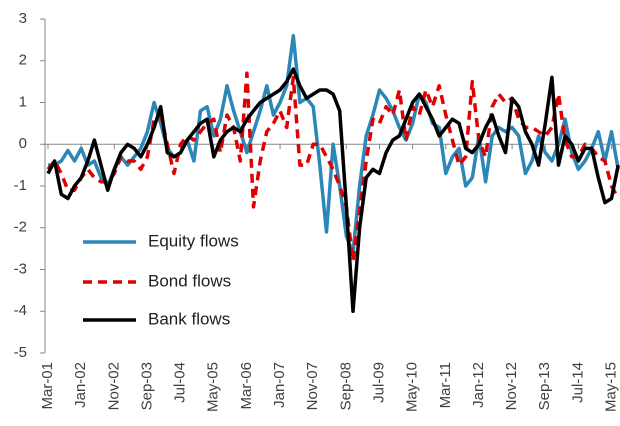 The width and height of the screenshot is (620, 426). I want to click on x-tick-label: Jul-14, so click(577, 382).